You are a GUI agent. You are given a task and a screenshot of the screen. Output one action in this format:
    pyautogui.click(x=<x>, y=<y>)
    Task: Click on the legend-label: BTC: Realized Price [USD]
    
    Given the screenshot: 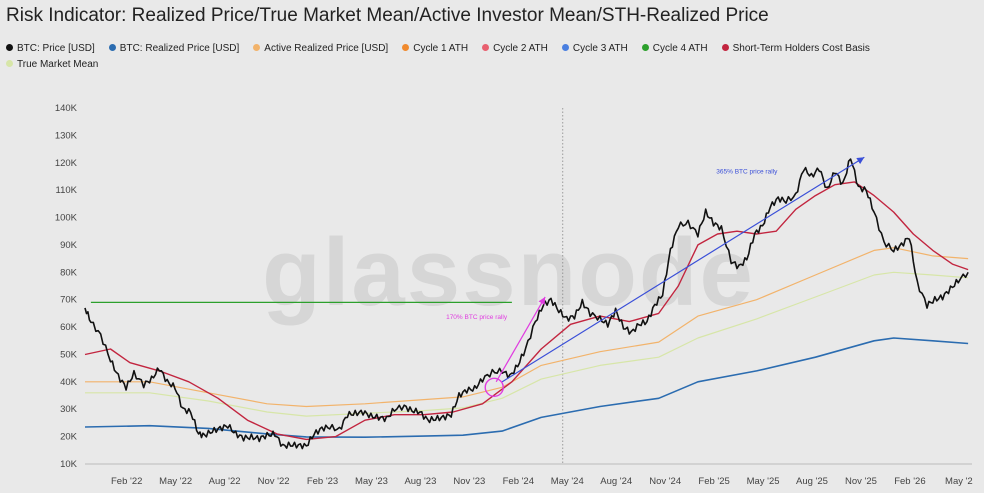 What is the action you would take?
    pyautogui.click(x=179, y=48)
    